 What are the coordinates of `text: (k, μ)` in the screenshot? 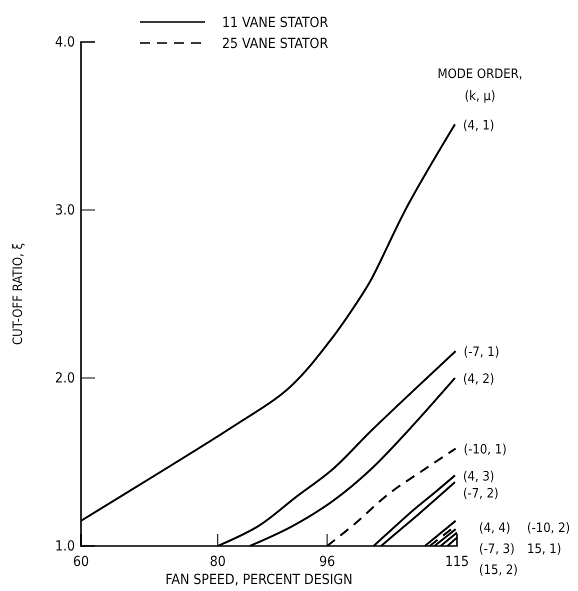 It's located at (480, 96).